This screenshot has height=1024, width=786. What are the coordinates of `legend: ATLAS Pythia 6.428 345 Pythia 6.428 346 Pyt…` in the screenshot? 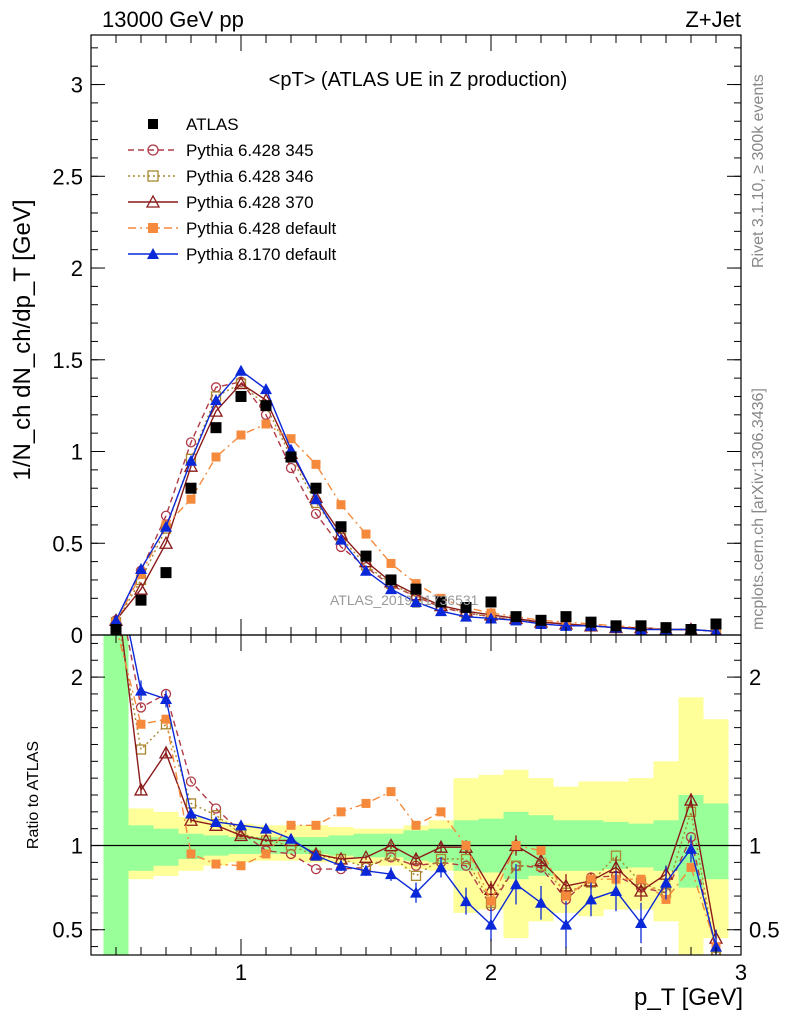 It's located at (232, 189).